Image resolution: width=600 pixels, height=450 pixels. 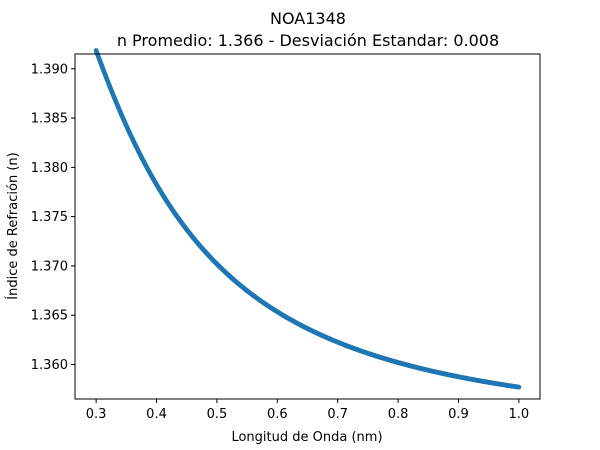 I want to click on y-axis-label: Índice de Refración (n), so click(x=13, y=225).